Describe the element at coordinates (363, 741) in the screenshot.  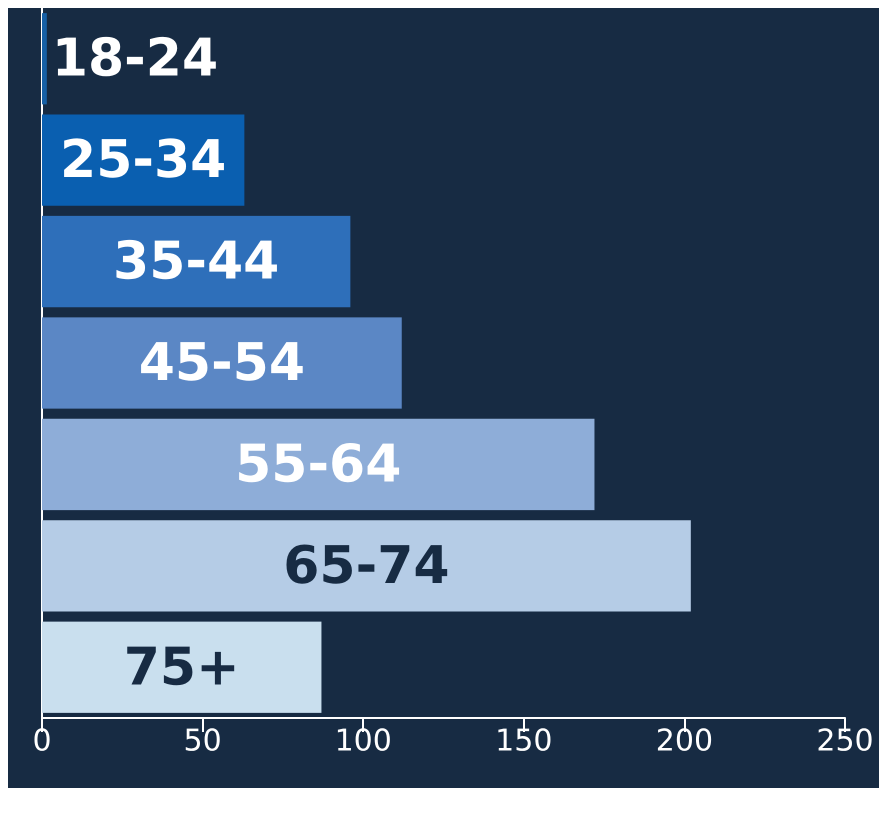
I see `x-tick-label: 100` at that location.